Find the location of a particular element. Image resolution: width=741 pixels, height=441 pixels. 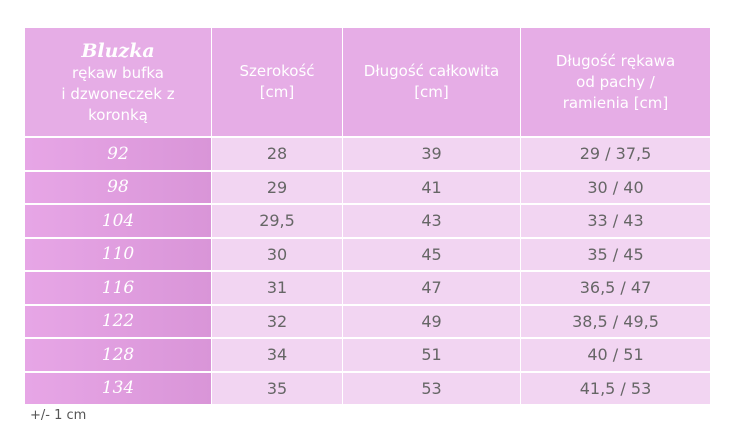

size-label: 122 is located at coordinates (118, 322).